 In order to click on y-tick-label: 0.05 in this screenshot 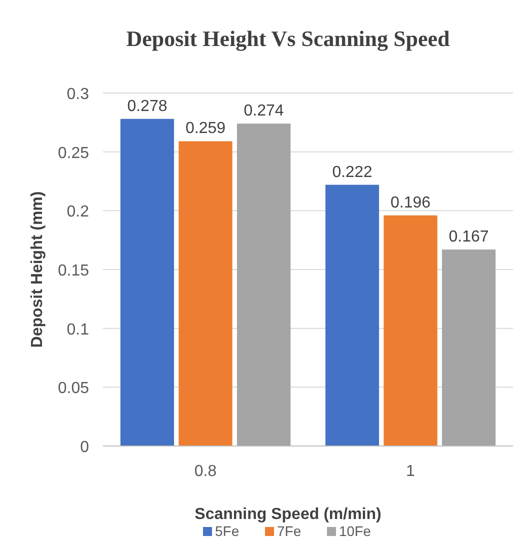, I will do `click(74, 389)`.